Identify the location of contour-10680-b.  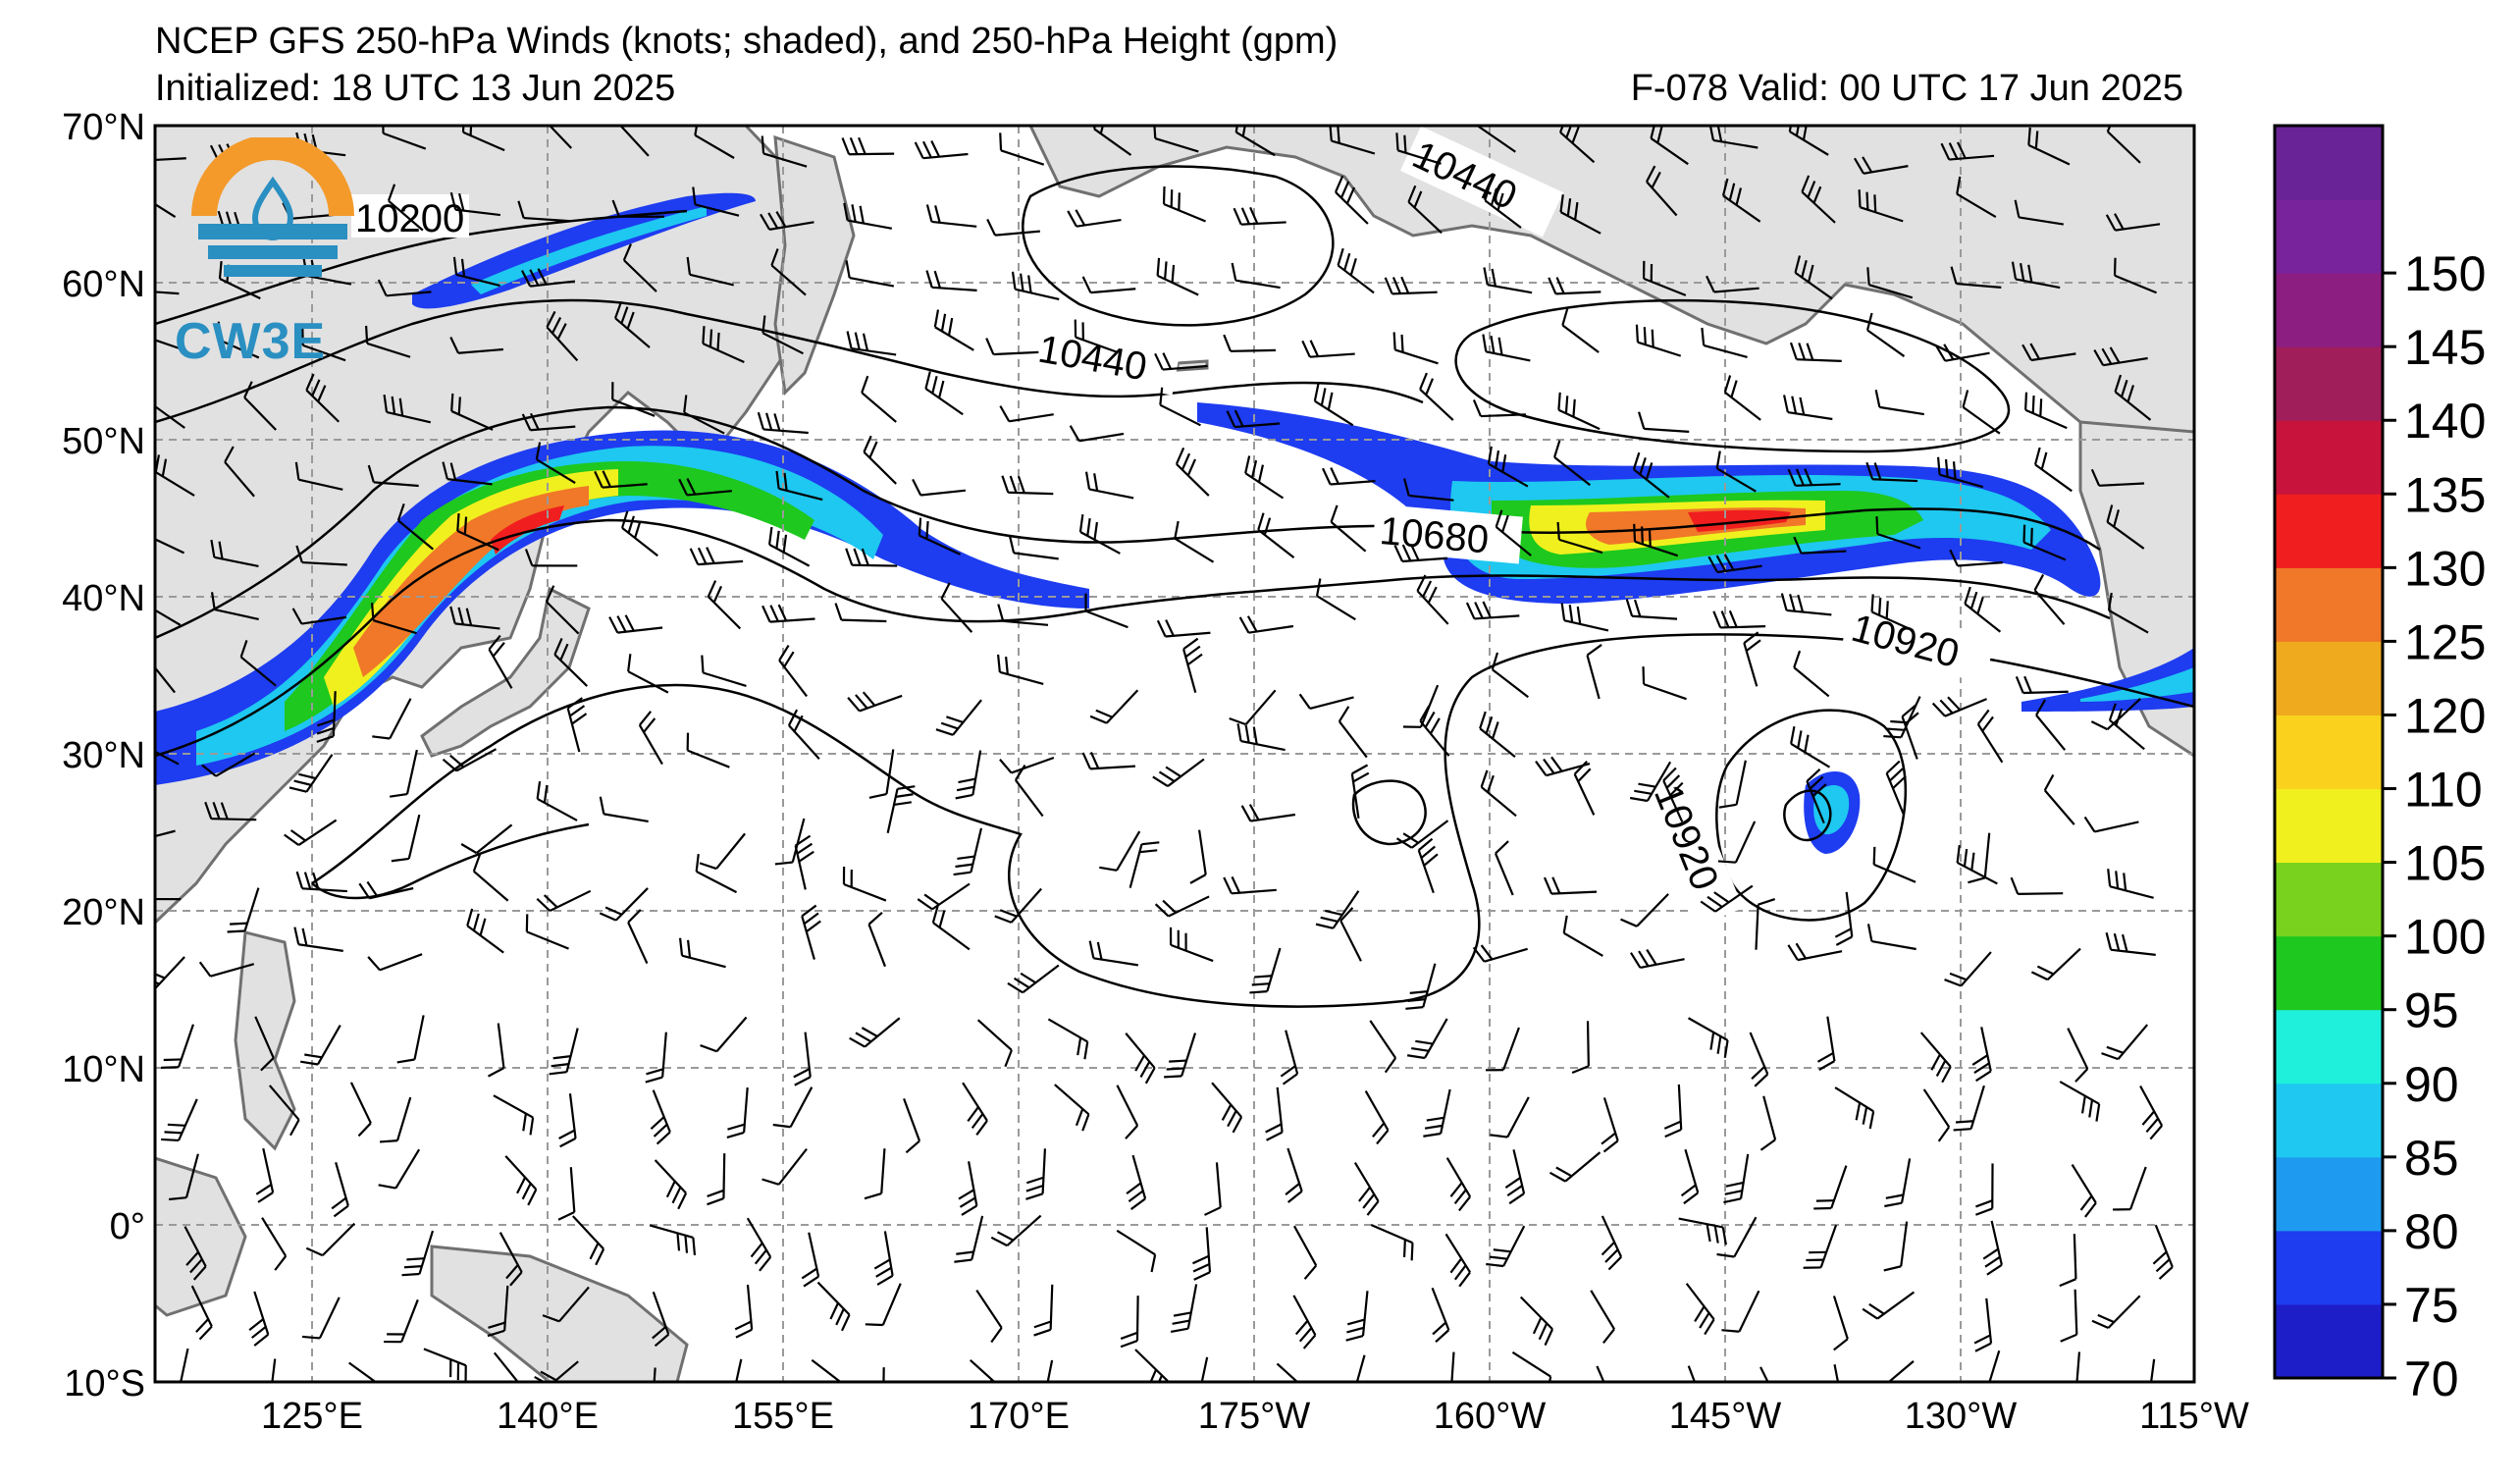
(1133, 638).